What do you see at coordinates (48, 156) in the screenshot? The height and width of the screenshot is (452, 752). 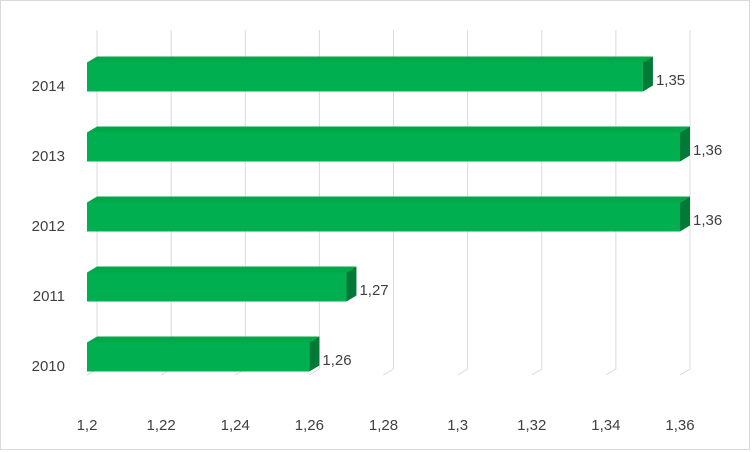 I see `category-label: 2013` at bounding box center [48, 156].